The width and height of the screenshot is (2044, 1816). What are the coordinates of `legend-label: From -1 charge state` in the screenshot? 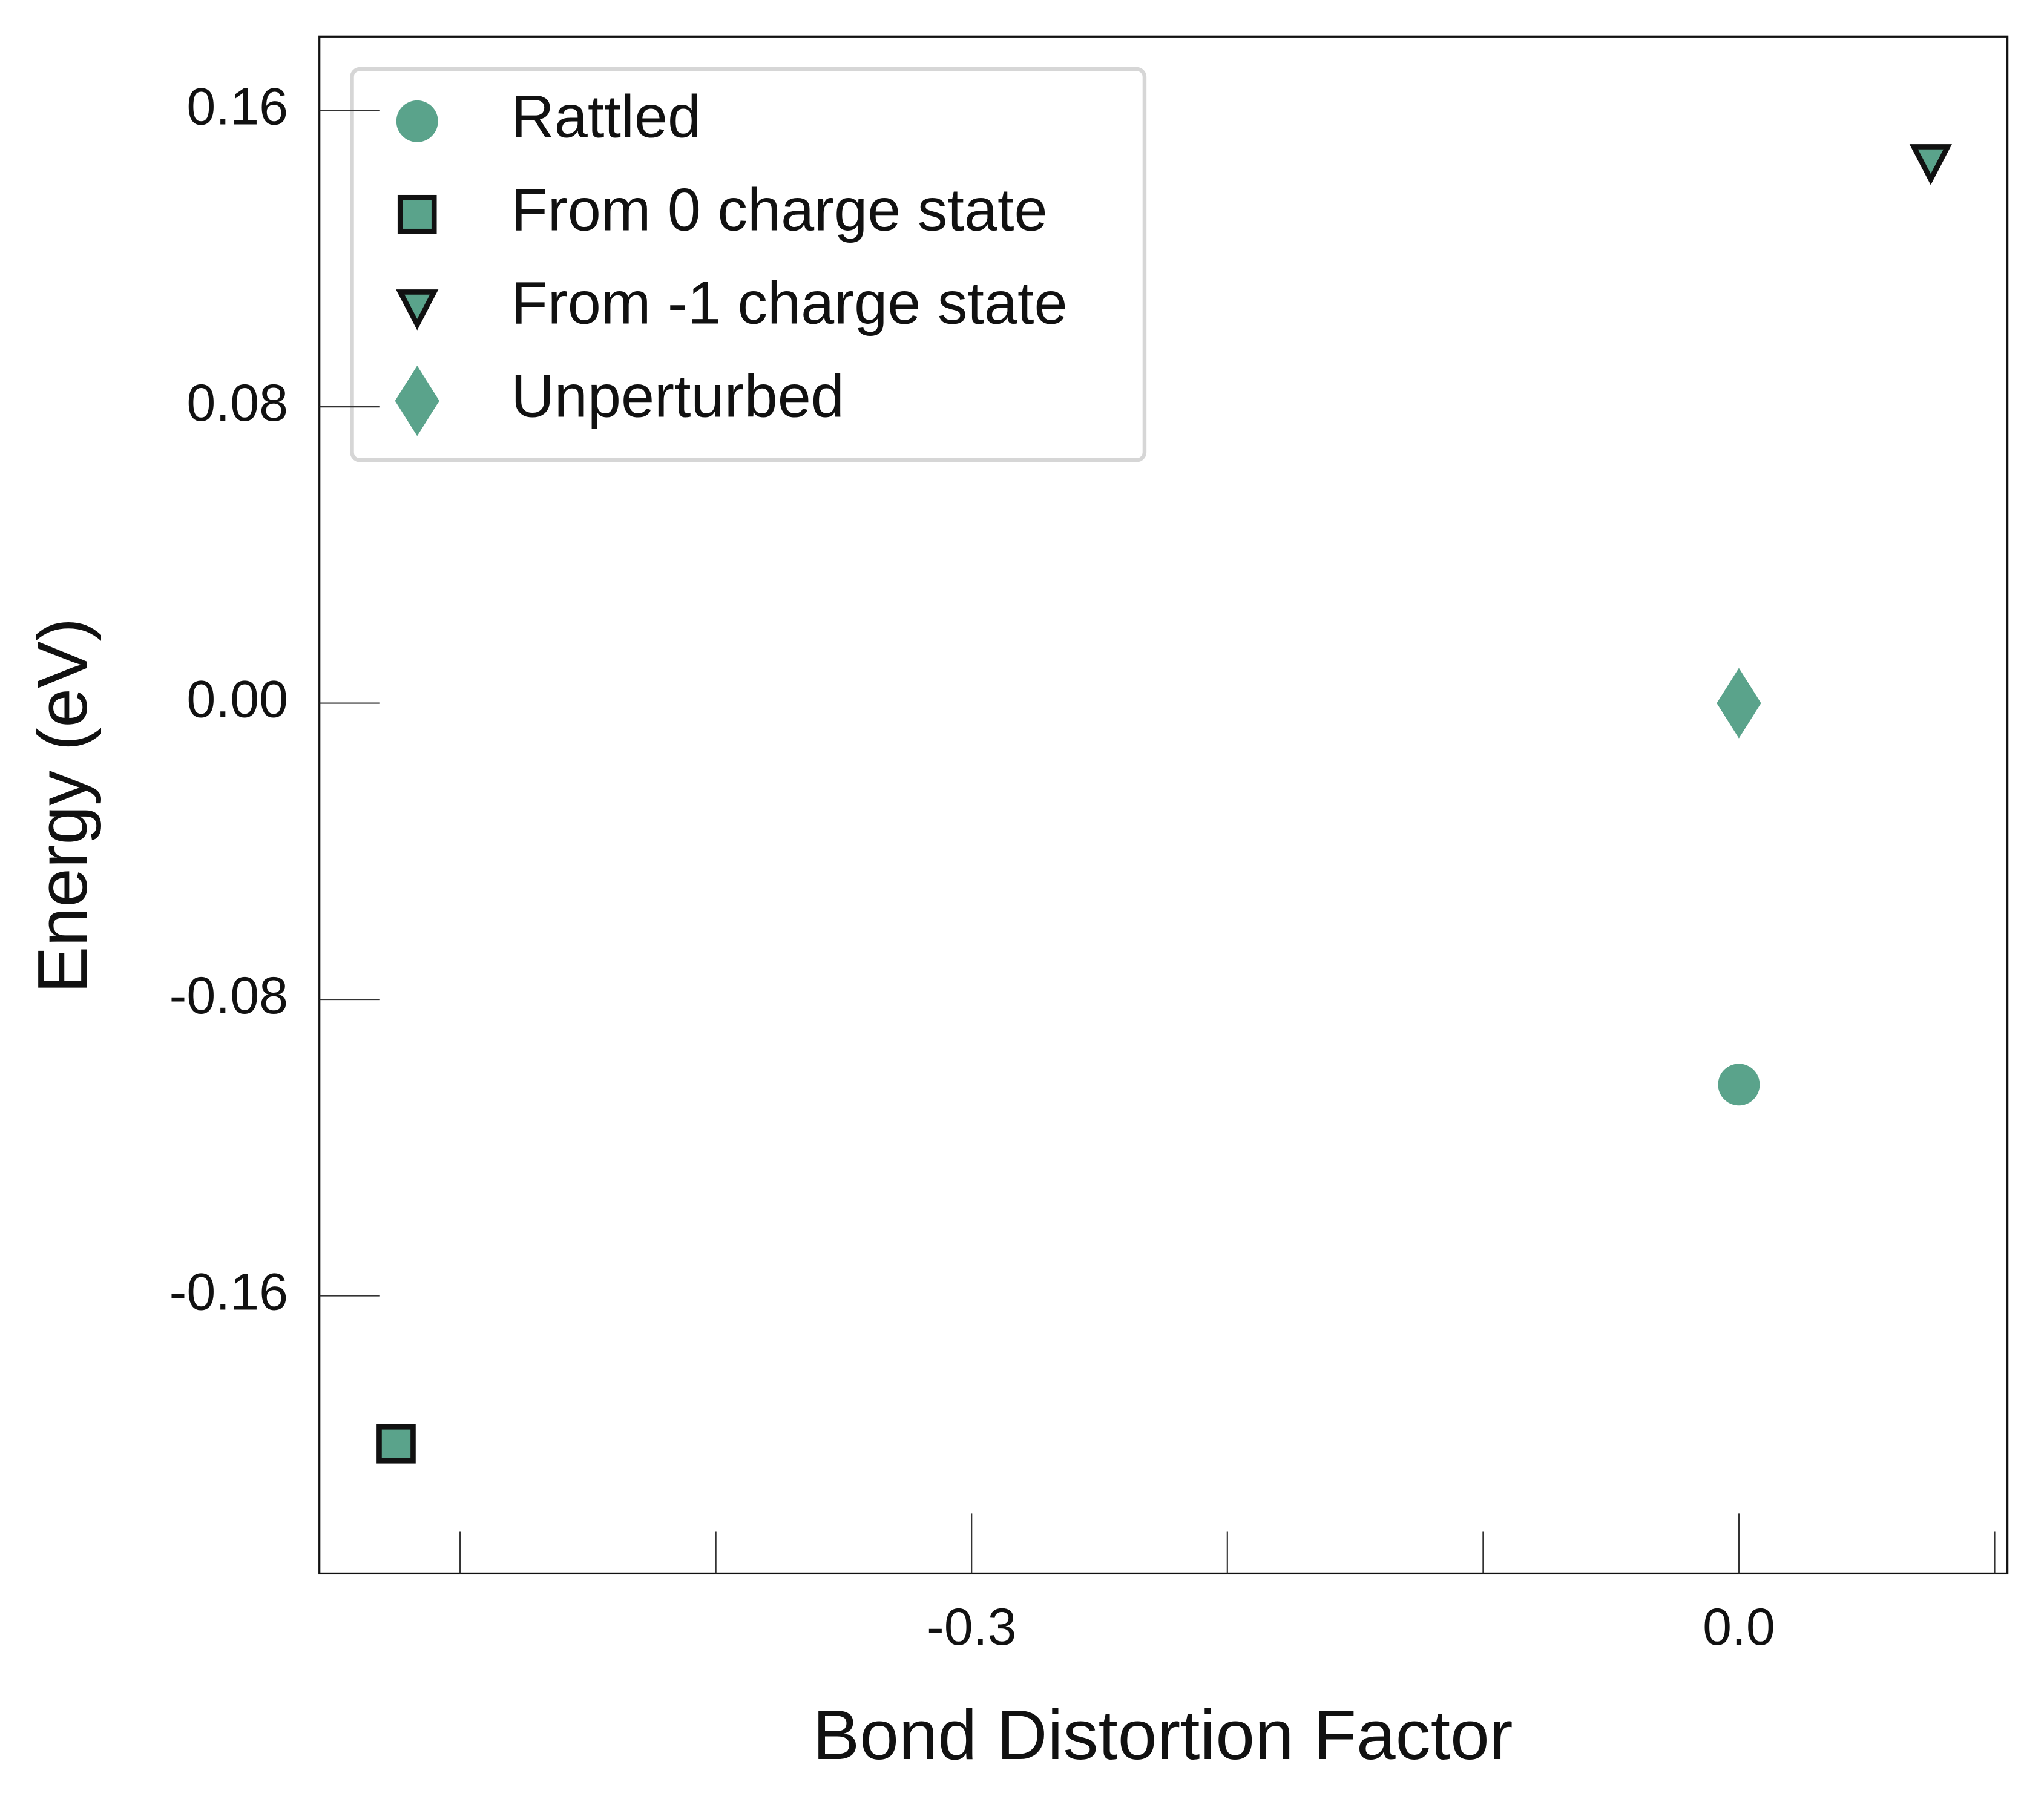 It's located at (789, 302).